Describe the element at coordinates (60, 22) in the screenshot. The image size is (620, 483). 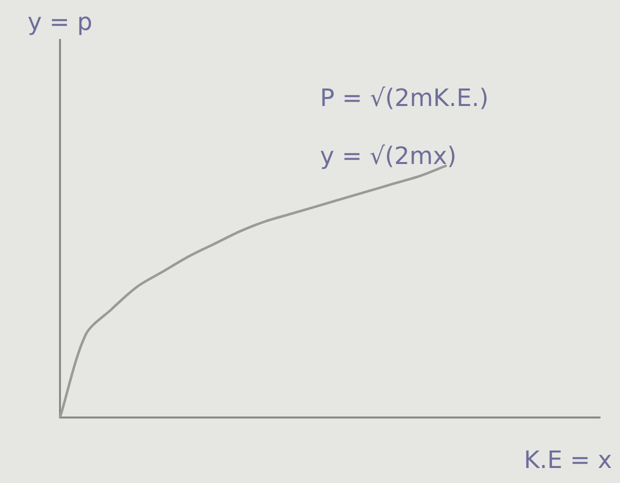
I see `text: y = p` at that location.